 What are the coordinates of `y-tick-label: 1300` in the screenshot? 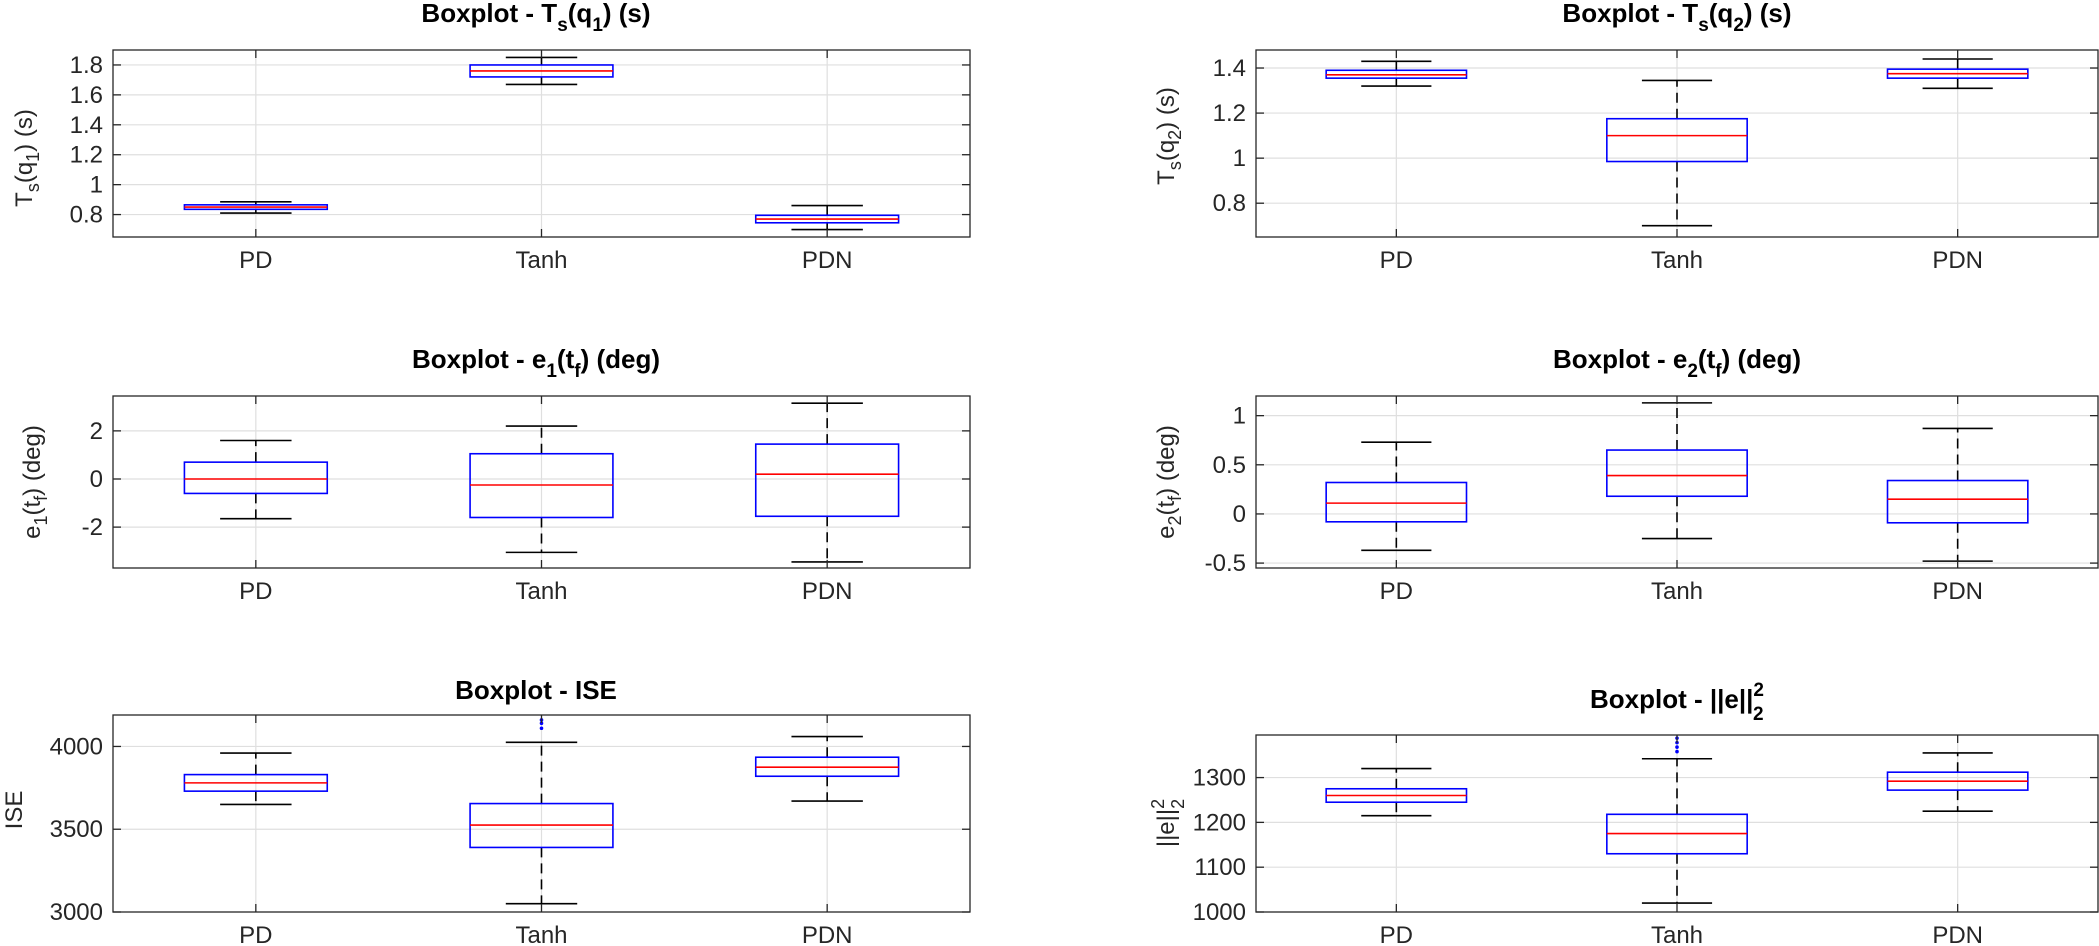 It's located at (1219, 778).